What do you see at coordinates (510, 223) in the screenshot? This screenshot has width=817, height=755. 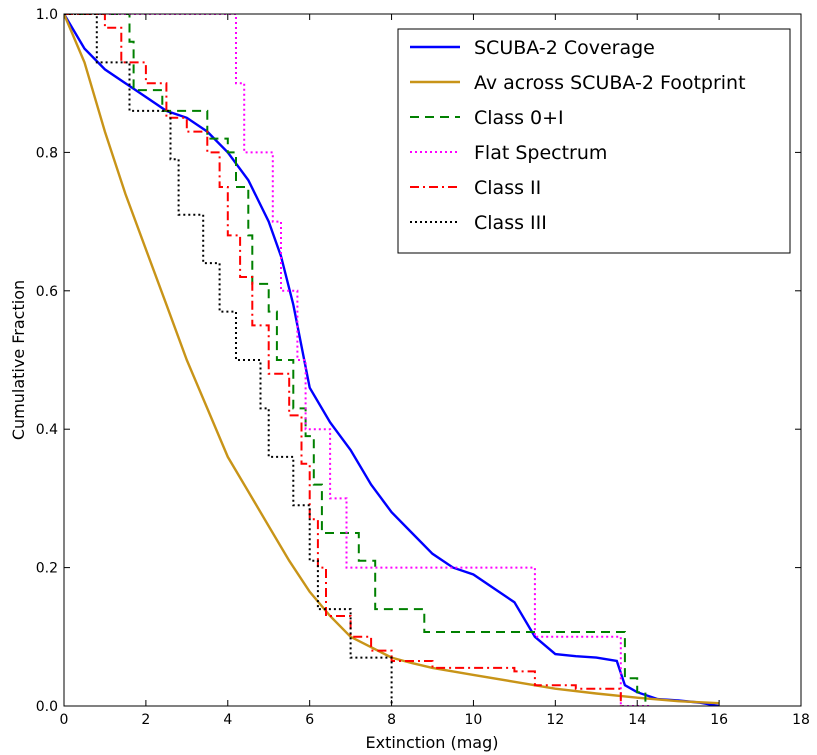 I see `legend-label: Class III` at bounding box center [510, 223].